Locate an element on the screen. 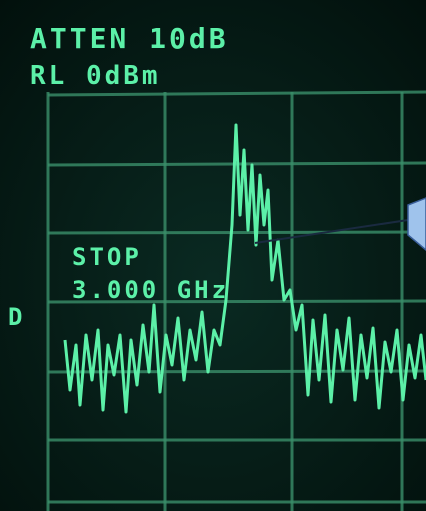  callout-box is located at coordinates (416, 224).